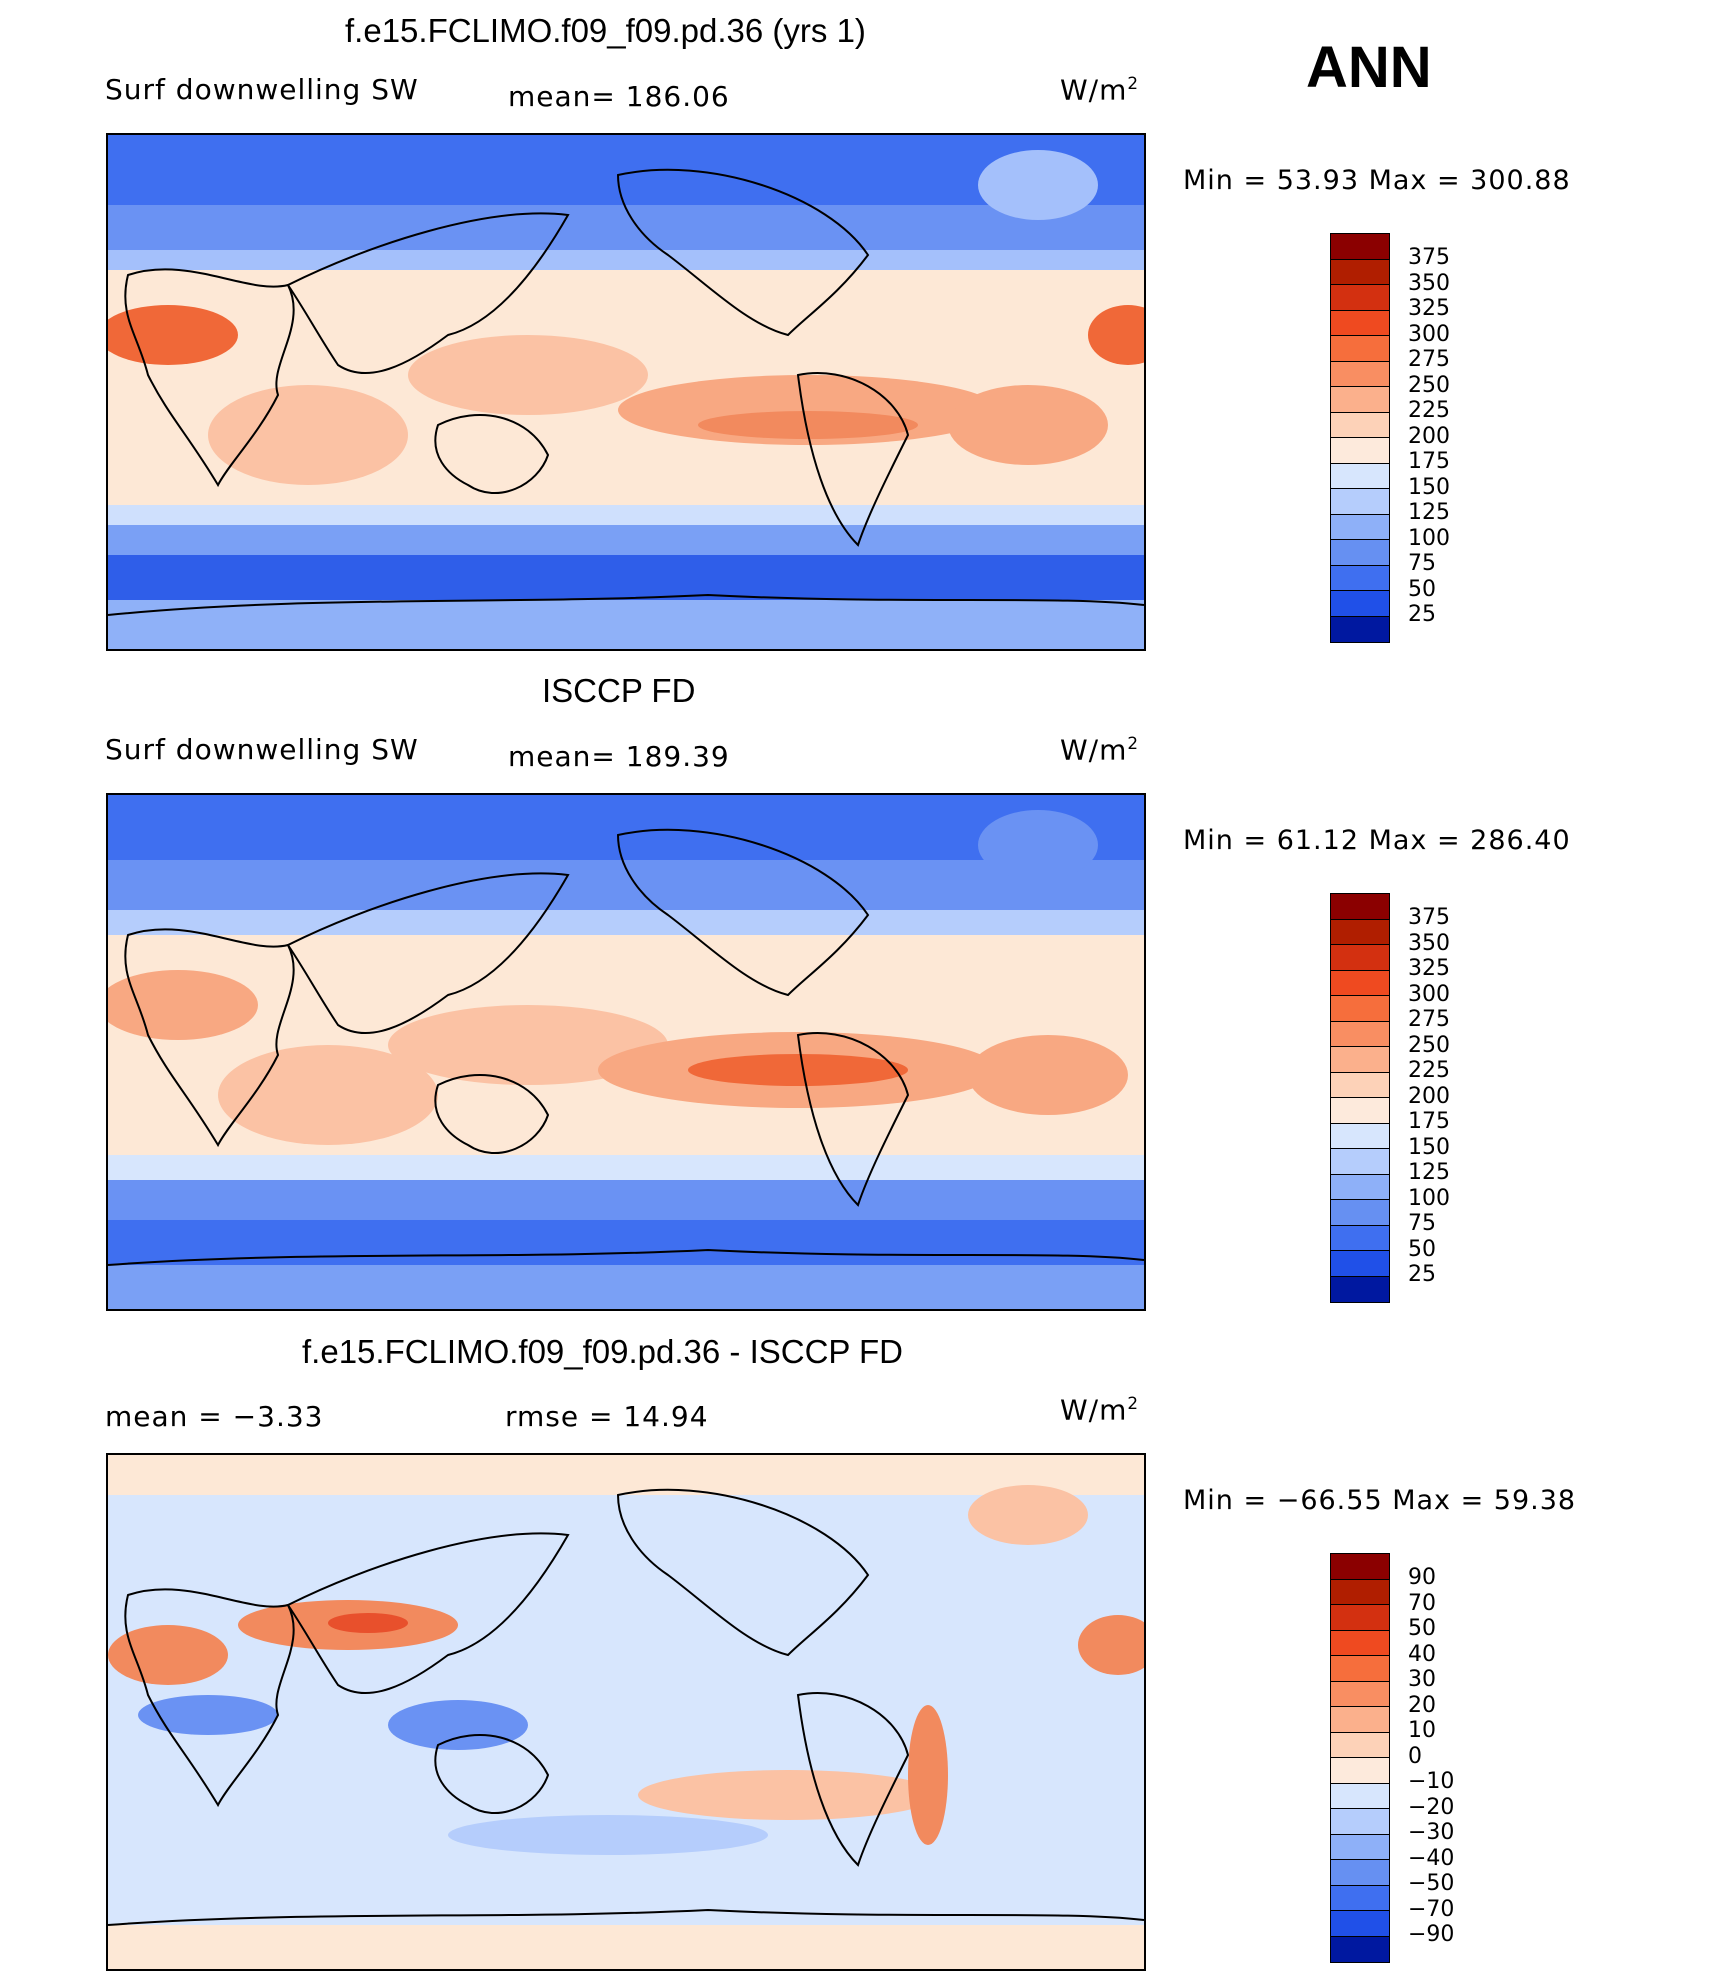  Describe the element at coordinates (619, 756) in the screenshot. I see `panel2-mean: mean= 189.39` at that location.